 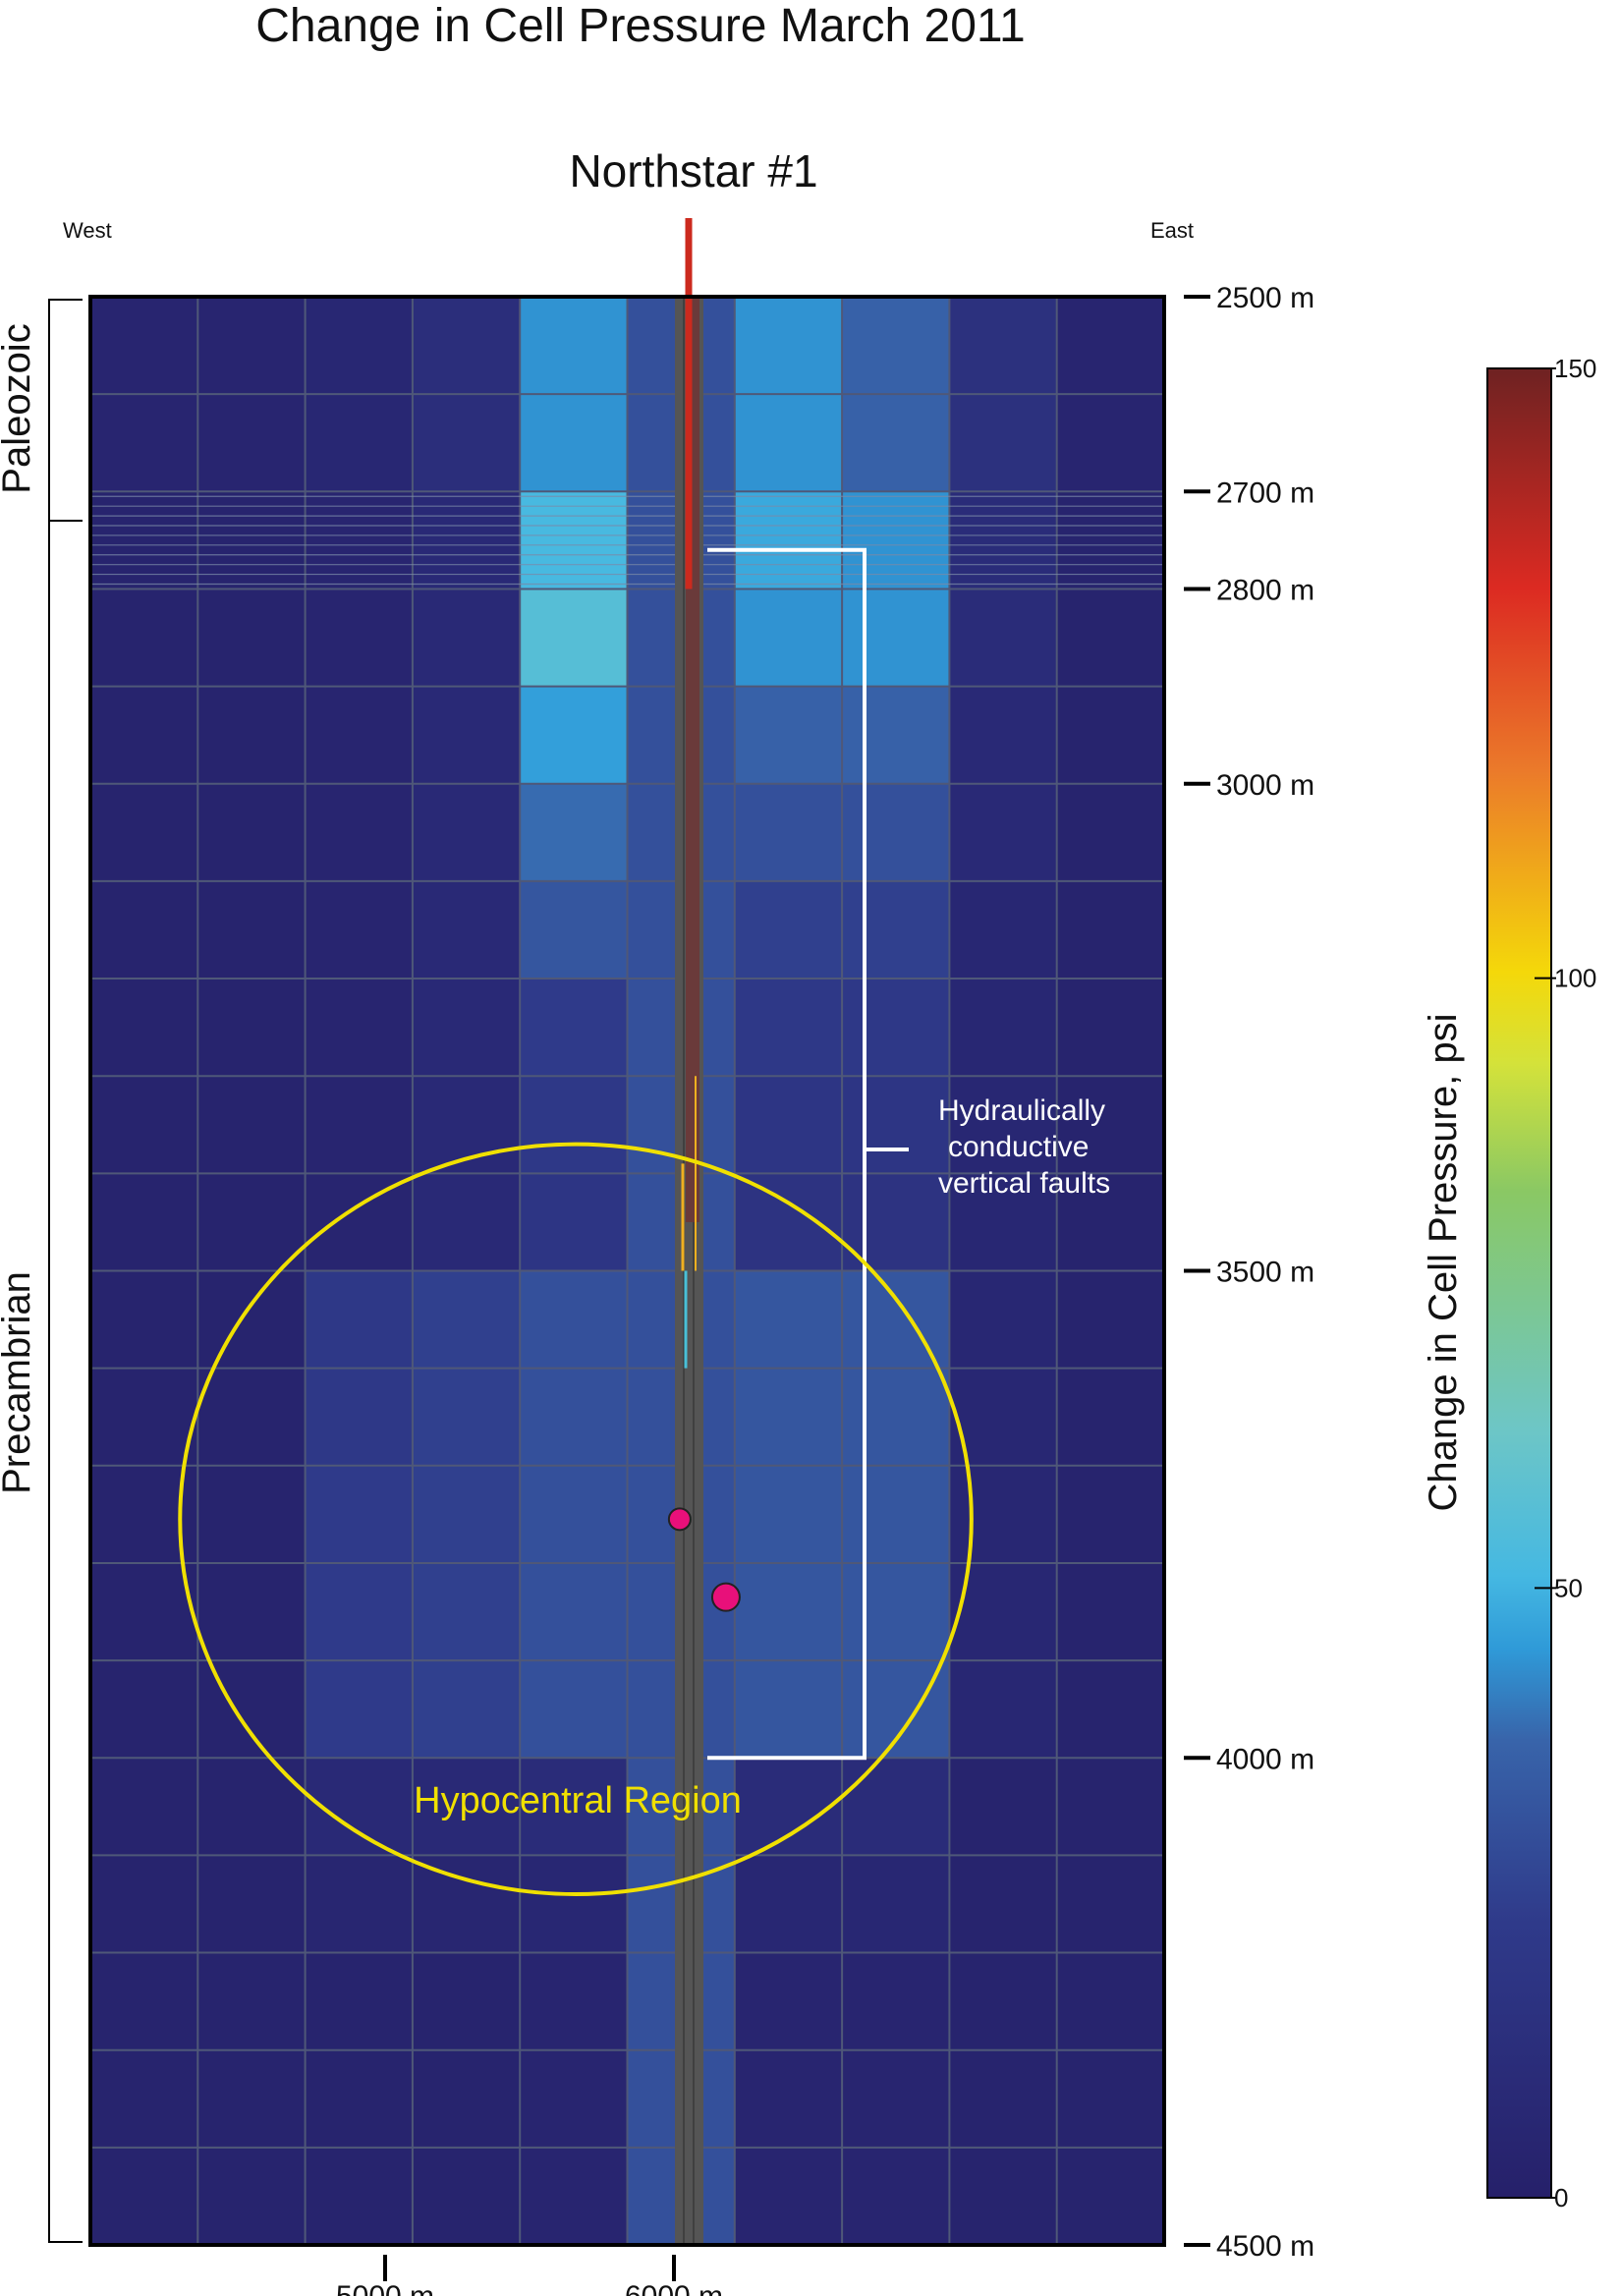 I want to click on cell-r19-c7, so click(x=896, y=2196).